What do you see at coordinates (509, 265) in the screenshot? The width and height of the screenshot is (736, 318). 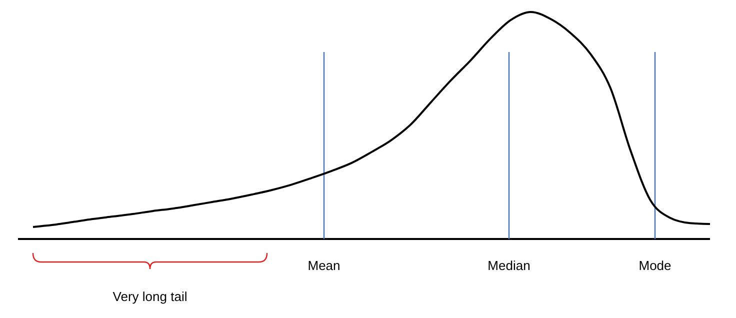 I see `text: Median` at bounding box center [509, 265].